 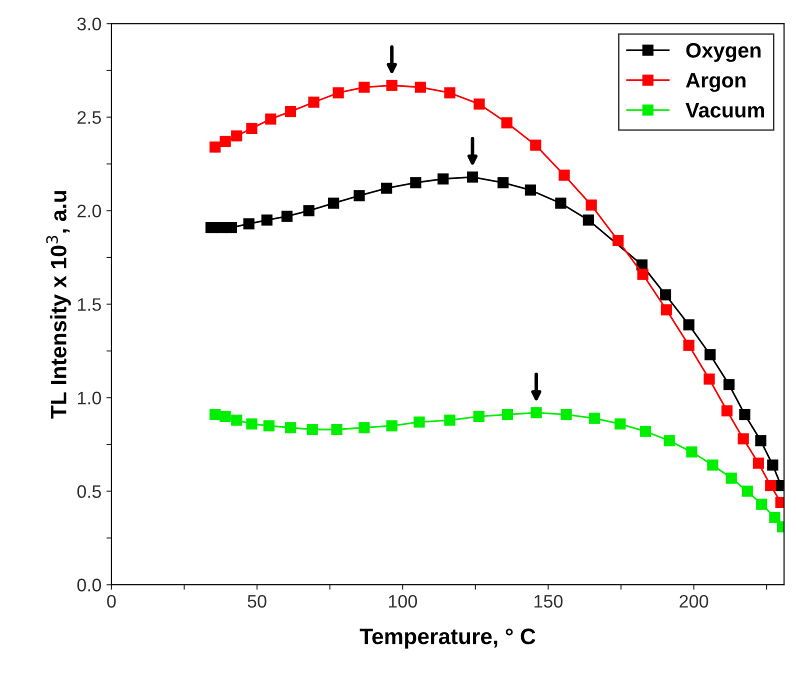 I want to click on legend-label: Vacuum, so click(x=725, y=110).